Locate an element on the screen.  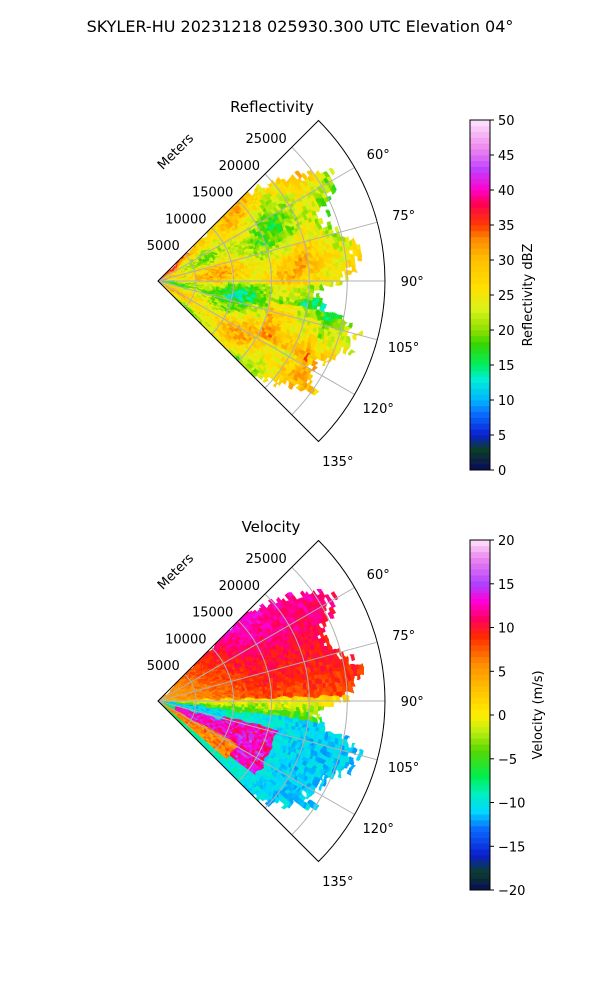
radial-tick-label: 15000 is located at coordinates (212, 193).